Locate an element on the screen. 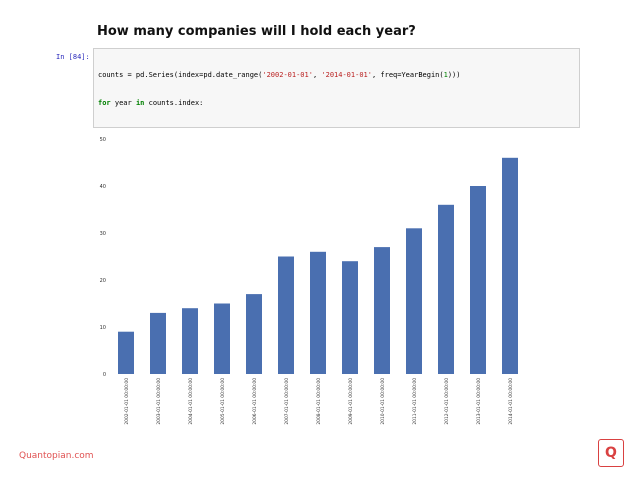  x-tick-label: 2002-01-01 00:00:00 is located at coordinates (127, 401).